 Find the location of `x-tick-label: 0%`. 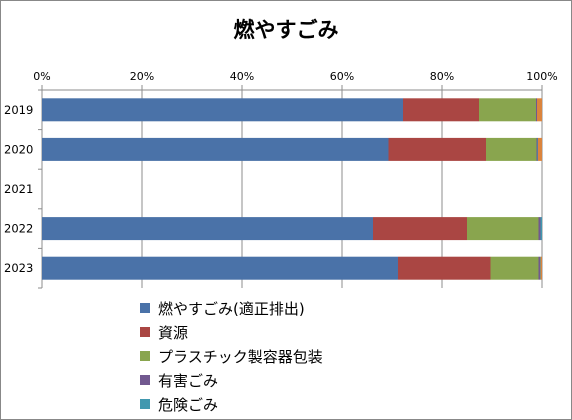

x-tick-label: 0% is located at coordinates (41, 76).